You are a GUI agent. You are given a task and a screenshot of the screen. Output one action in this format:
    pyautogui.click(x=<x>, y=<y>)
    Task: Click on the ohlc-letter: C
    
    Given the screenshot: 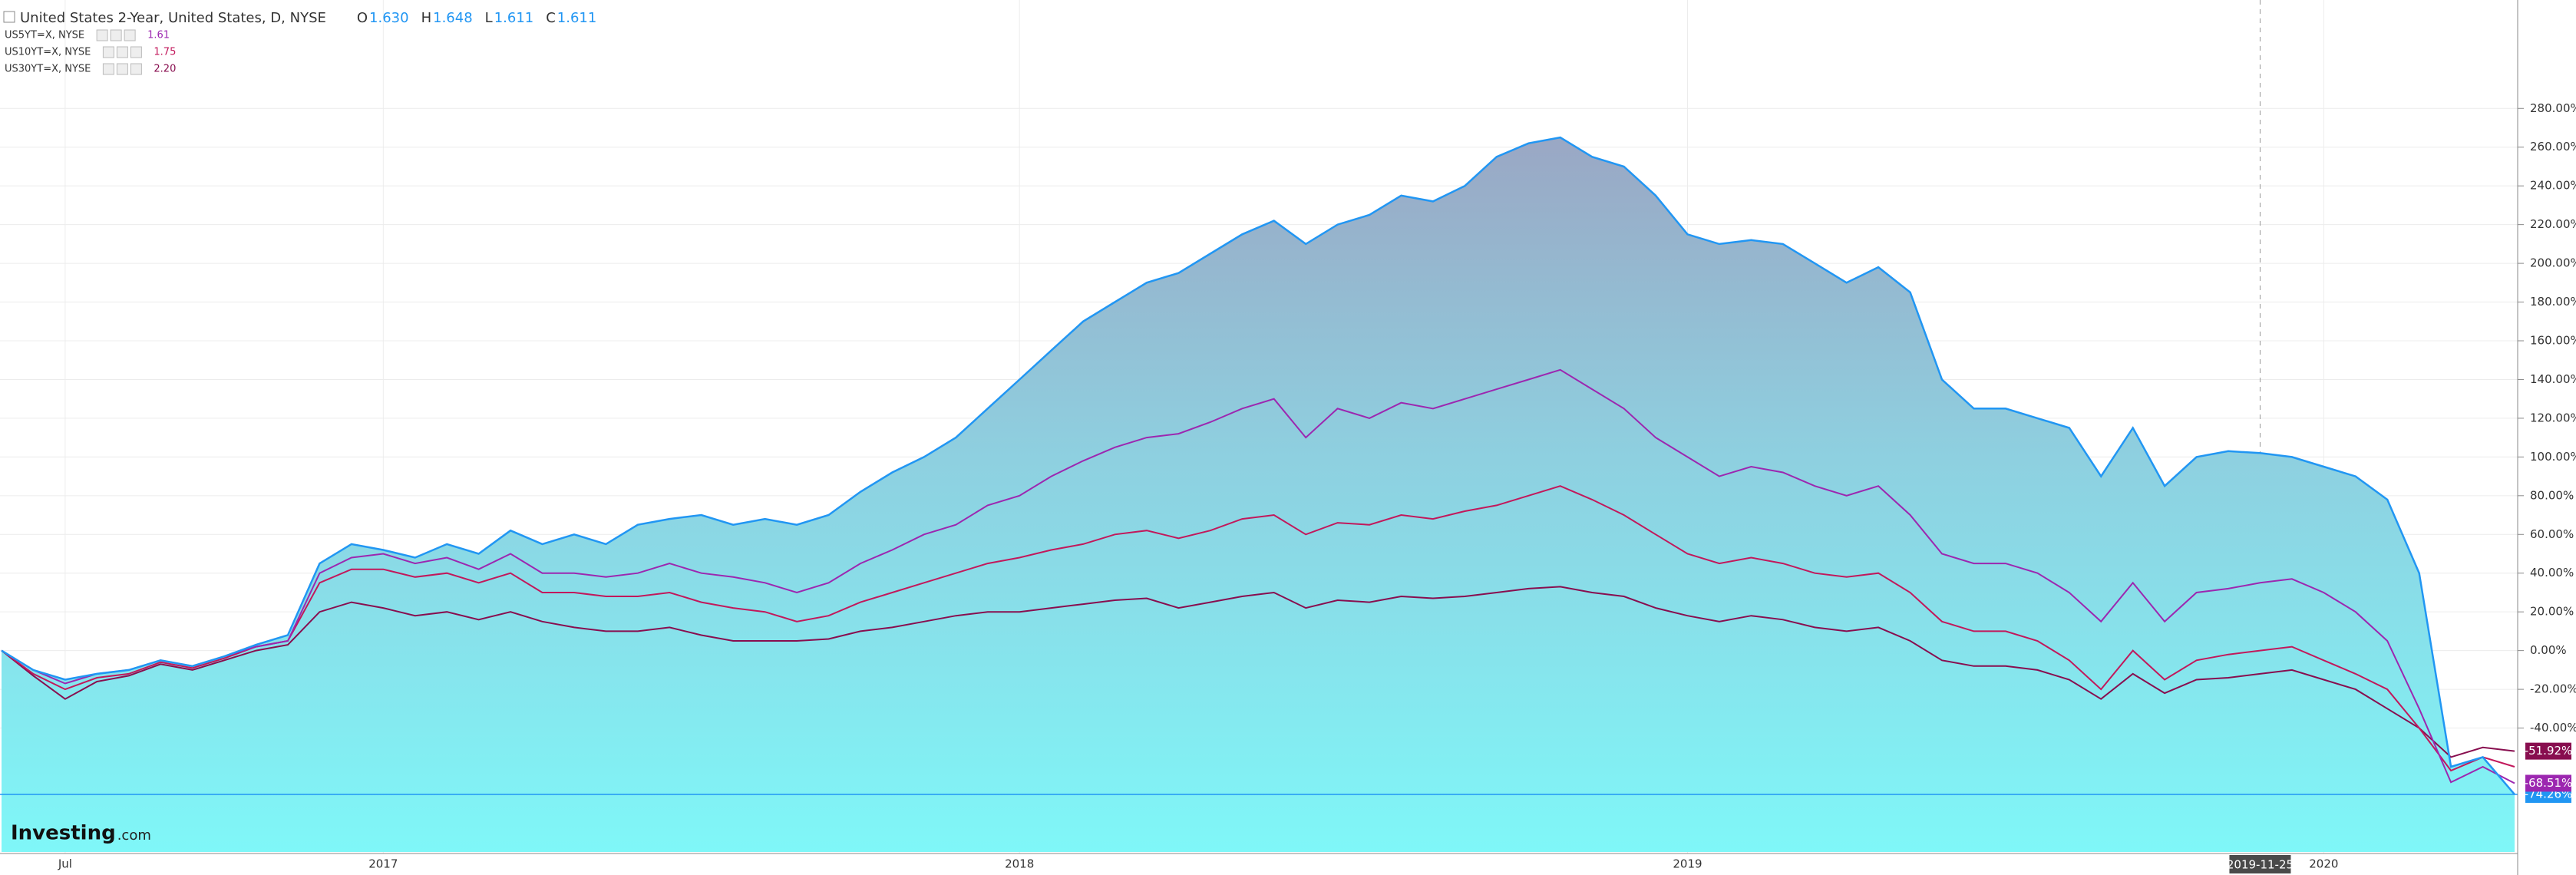 What is the action you would take?
    pyautogui.click(x=551, y=18)
    